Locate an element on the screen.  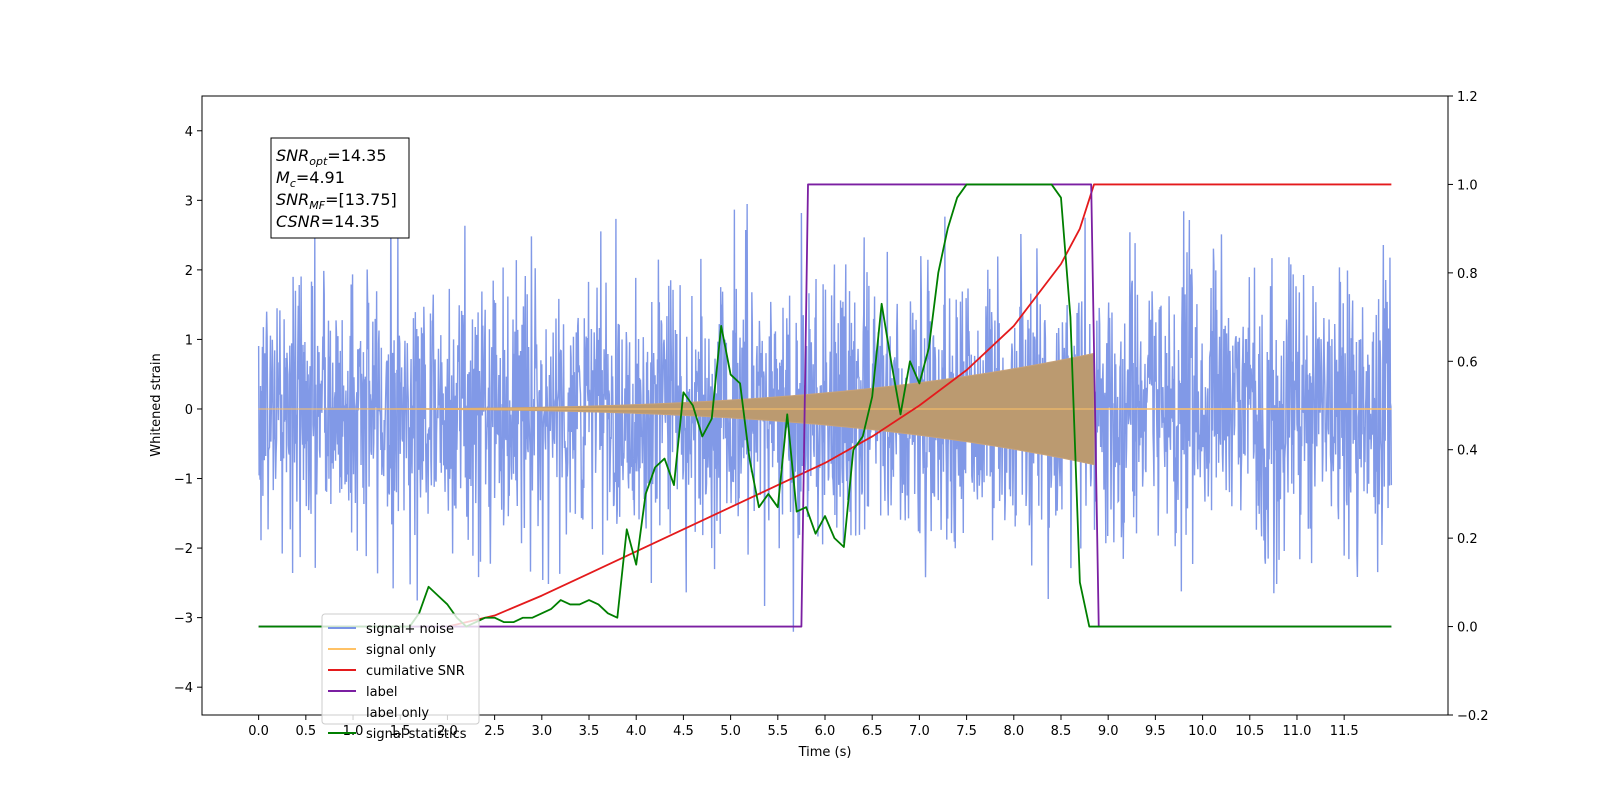
x-tick-label: 11.0 is located at coordinates (1296, 731).